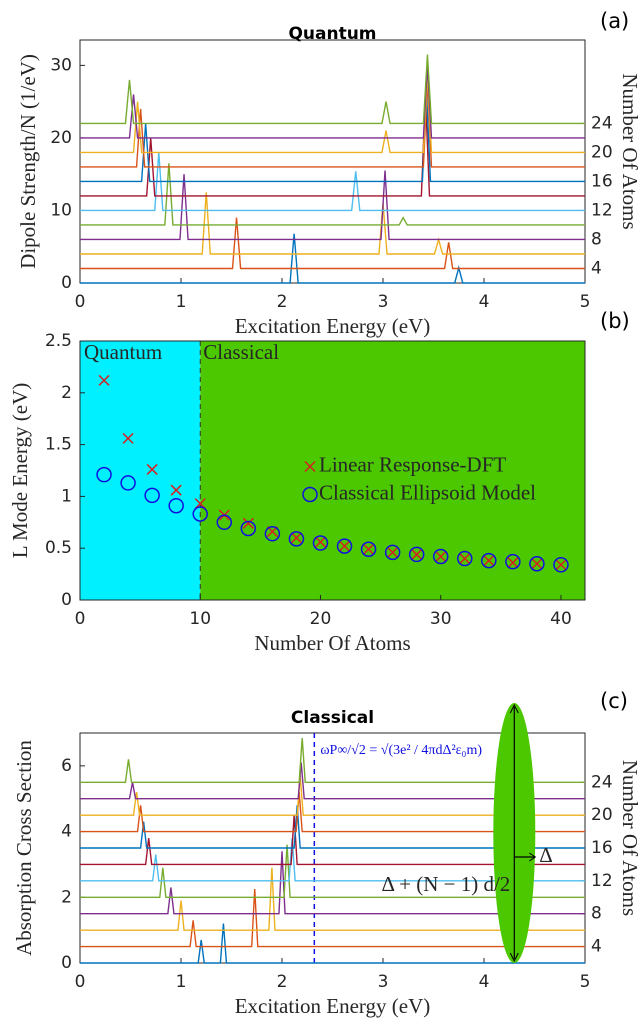 The width and height of the screenshot is (644, 1025). What do you see at coordinates (596, 239) in the screenshot?
I see `y2-tick-label: 8` at bounding box center [596, 239].